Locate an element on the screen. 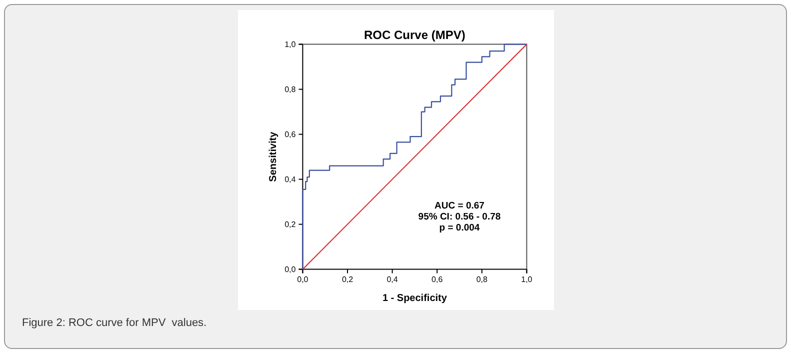  chart-title: ROC Curve (MPV) is located at coordinates (415, 35).